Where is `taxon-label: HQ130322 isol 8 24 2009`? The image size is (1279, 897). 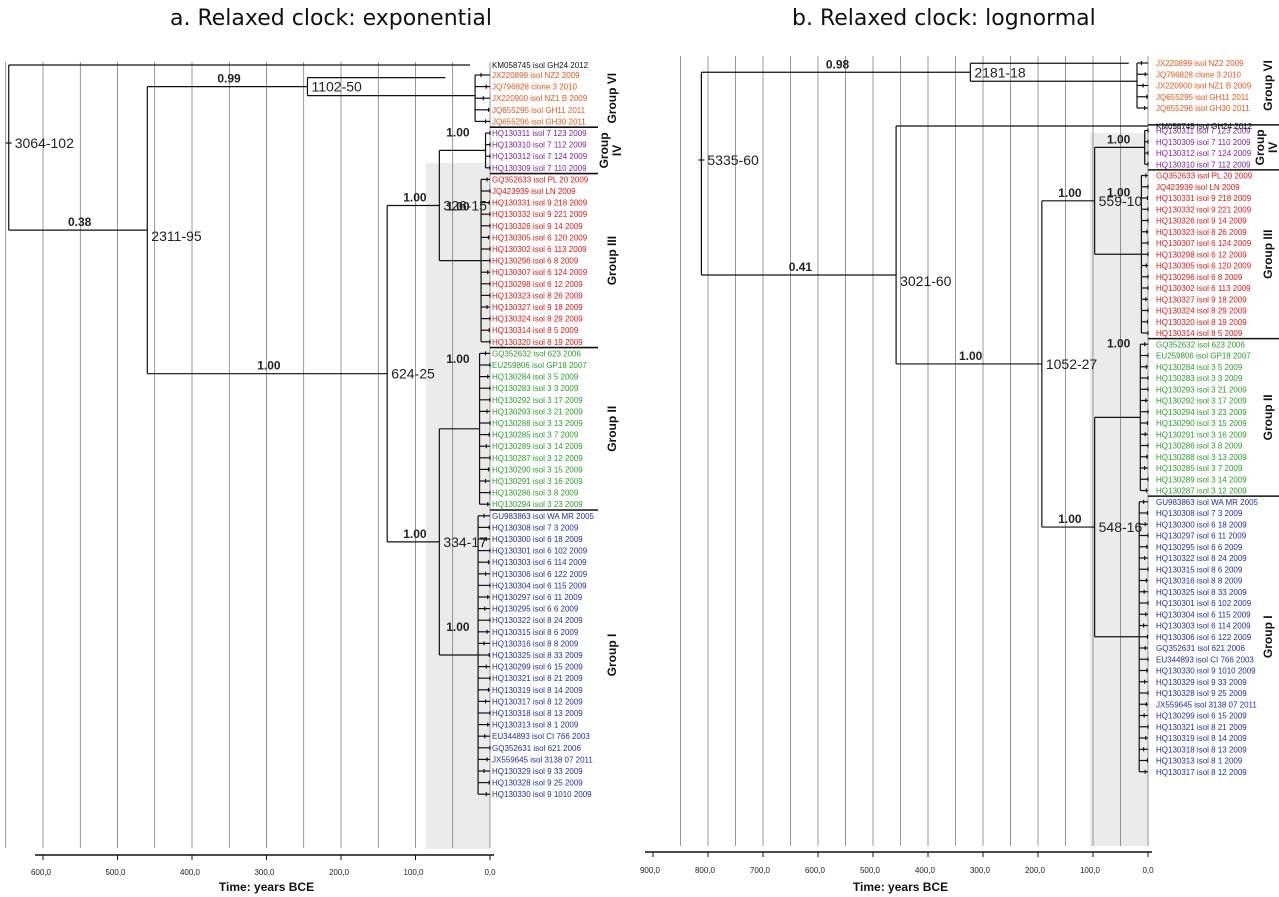 taxon-label: HQ130322 isol 8 24 2009 is located at coordinates (1201, 558).